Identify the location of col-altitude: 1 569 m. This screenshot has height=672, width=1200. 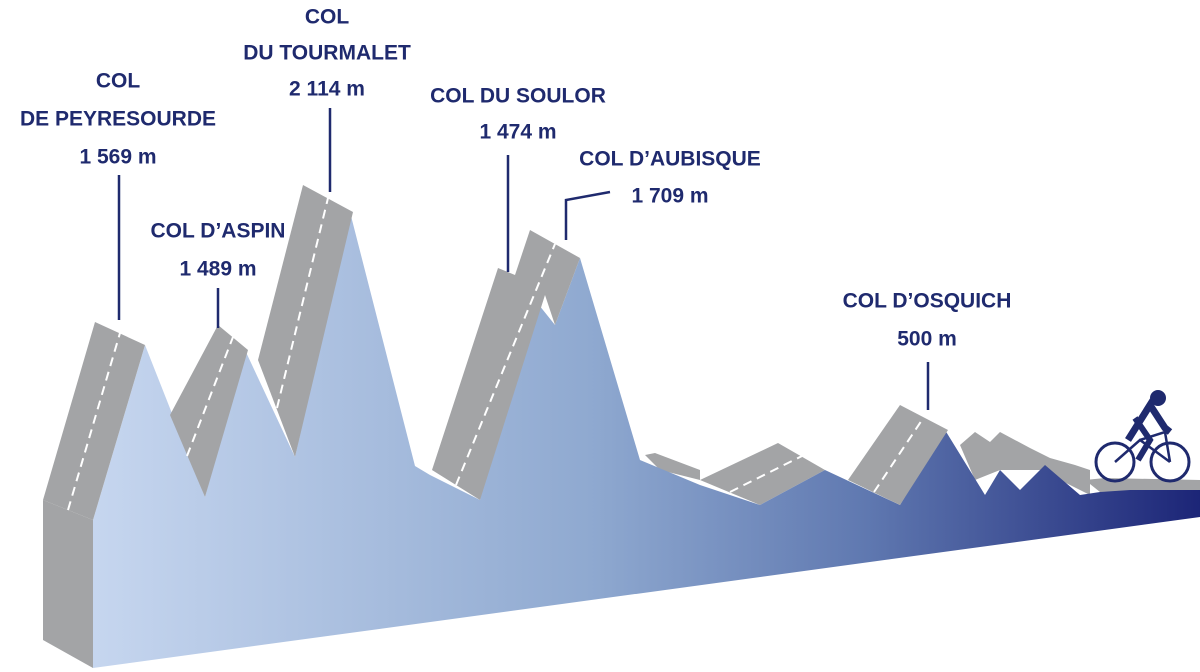
(117, 157).